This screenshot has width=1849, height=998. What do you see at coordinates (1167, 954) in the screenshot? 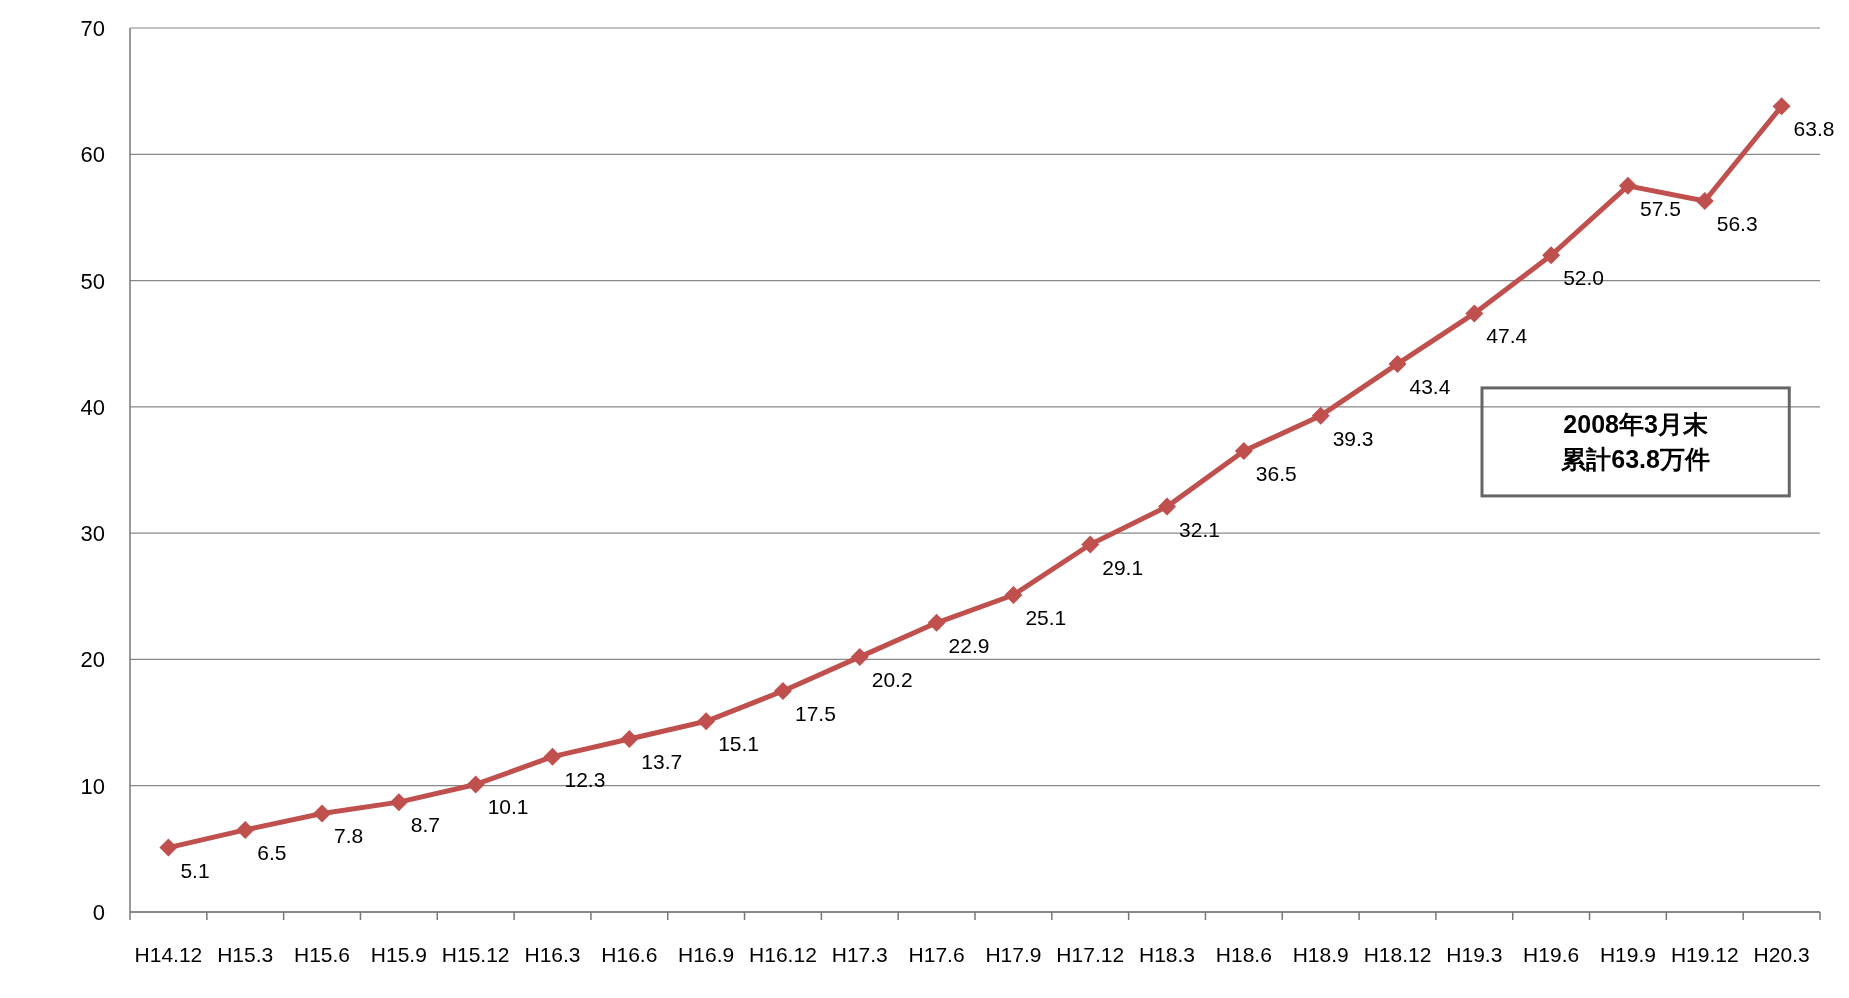
I see `x-tick-label: H18.3` at bounding box center [1167, 954].